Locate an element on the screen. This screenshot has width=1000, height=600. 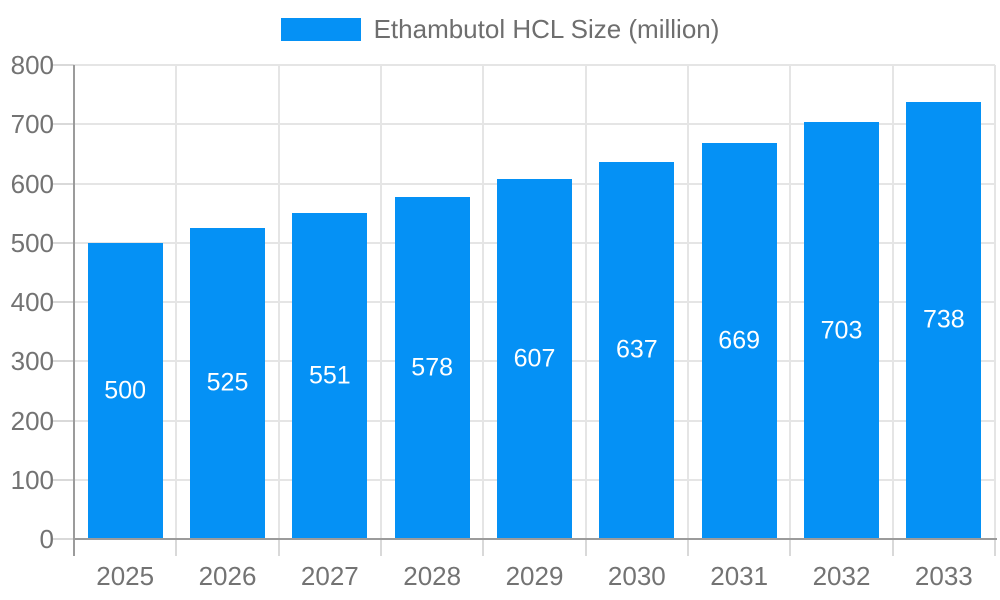
bar-2026: 525 is located at coordinates (227, 383).